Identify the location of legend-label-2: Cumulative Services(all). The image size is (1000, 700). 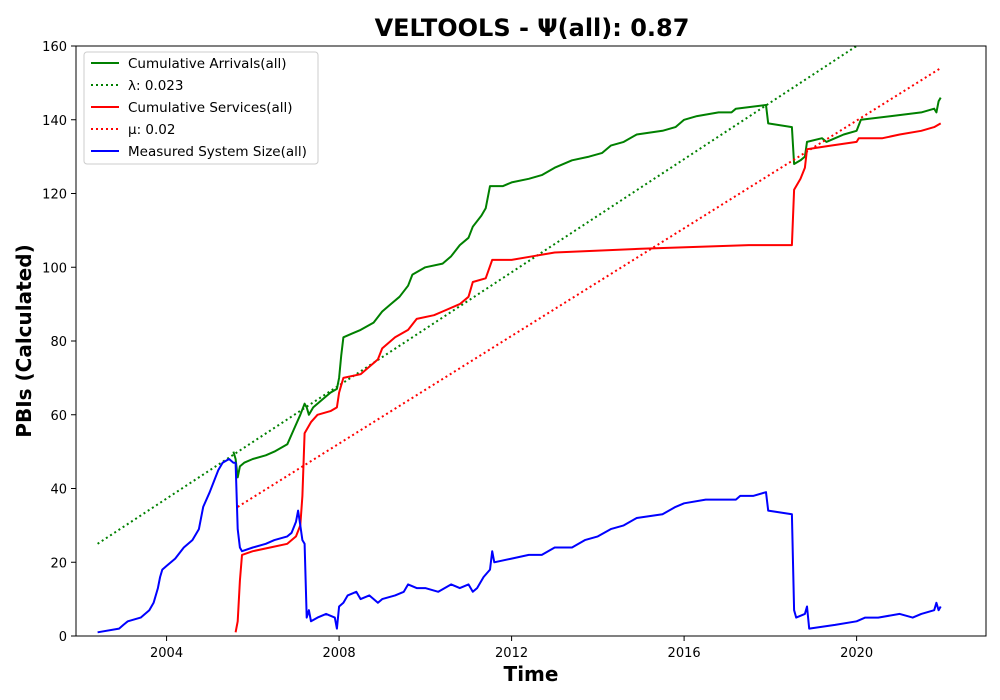
(210, 108).